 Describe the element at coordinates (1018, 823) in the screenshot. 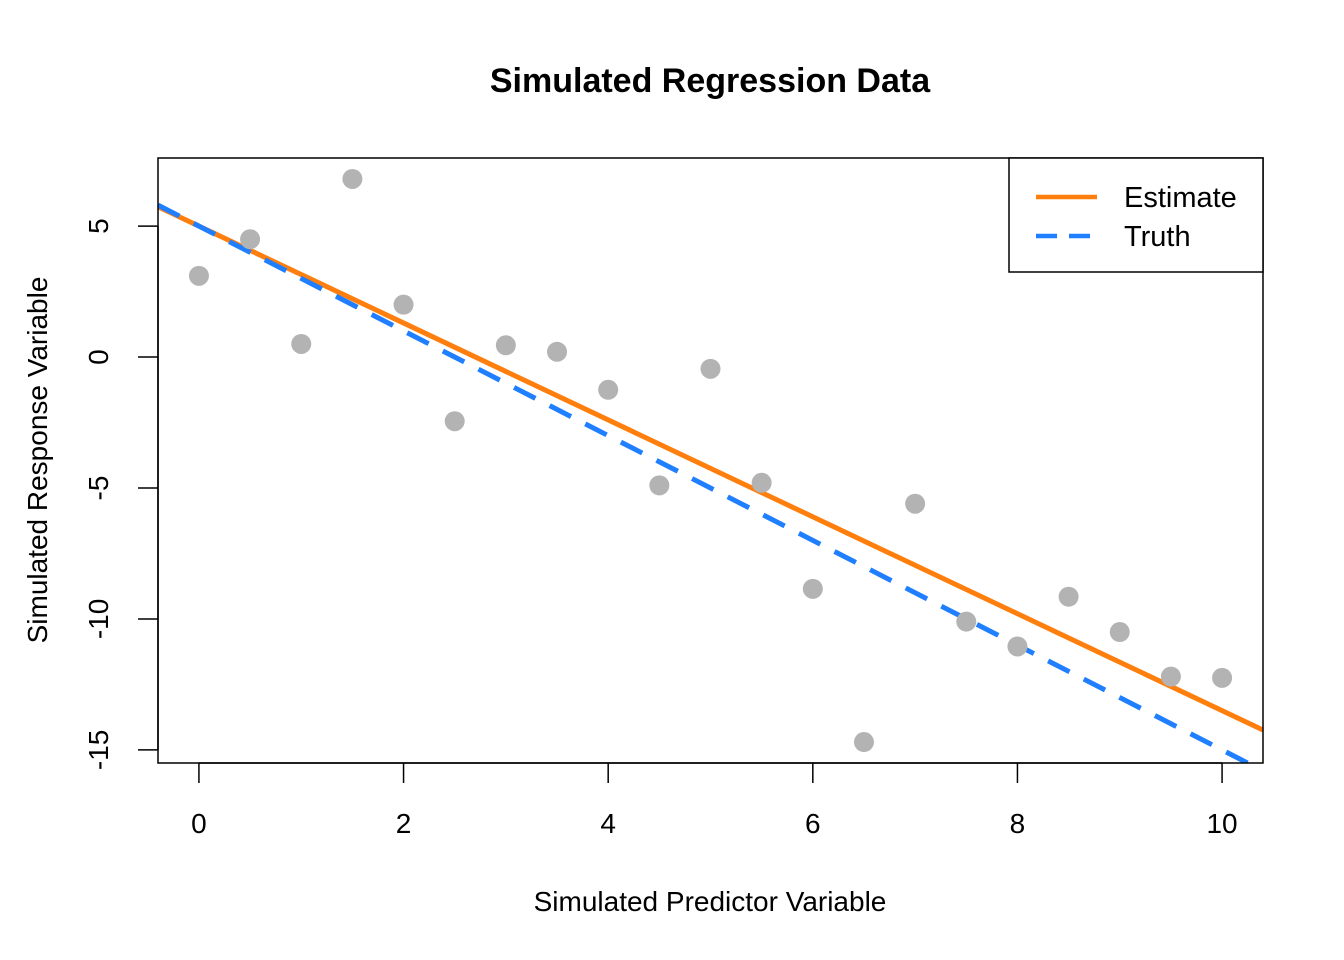

I see `x-tick-label: 8` at that location.